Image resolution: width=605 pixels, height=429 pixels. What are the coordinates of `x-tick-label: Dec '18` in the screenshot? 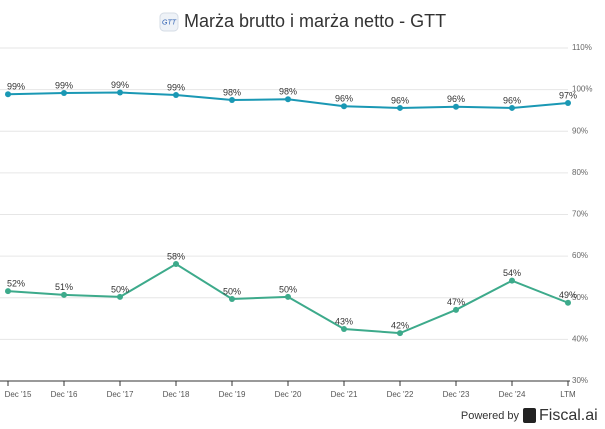 It's located at (176, 394).